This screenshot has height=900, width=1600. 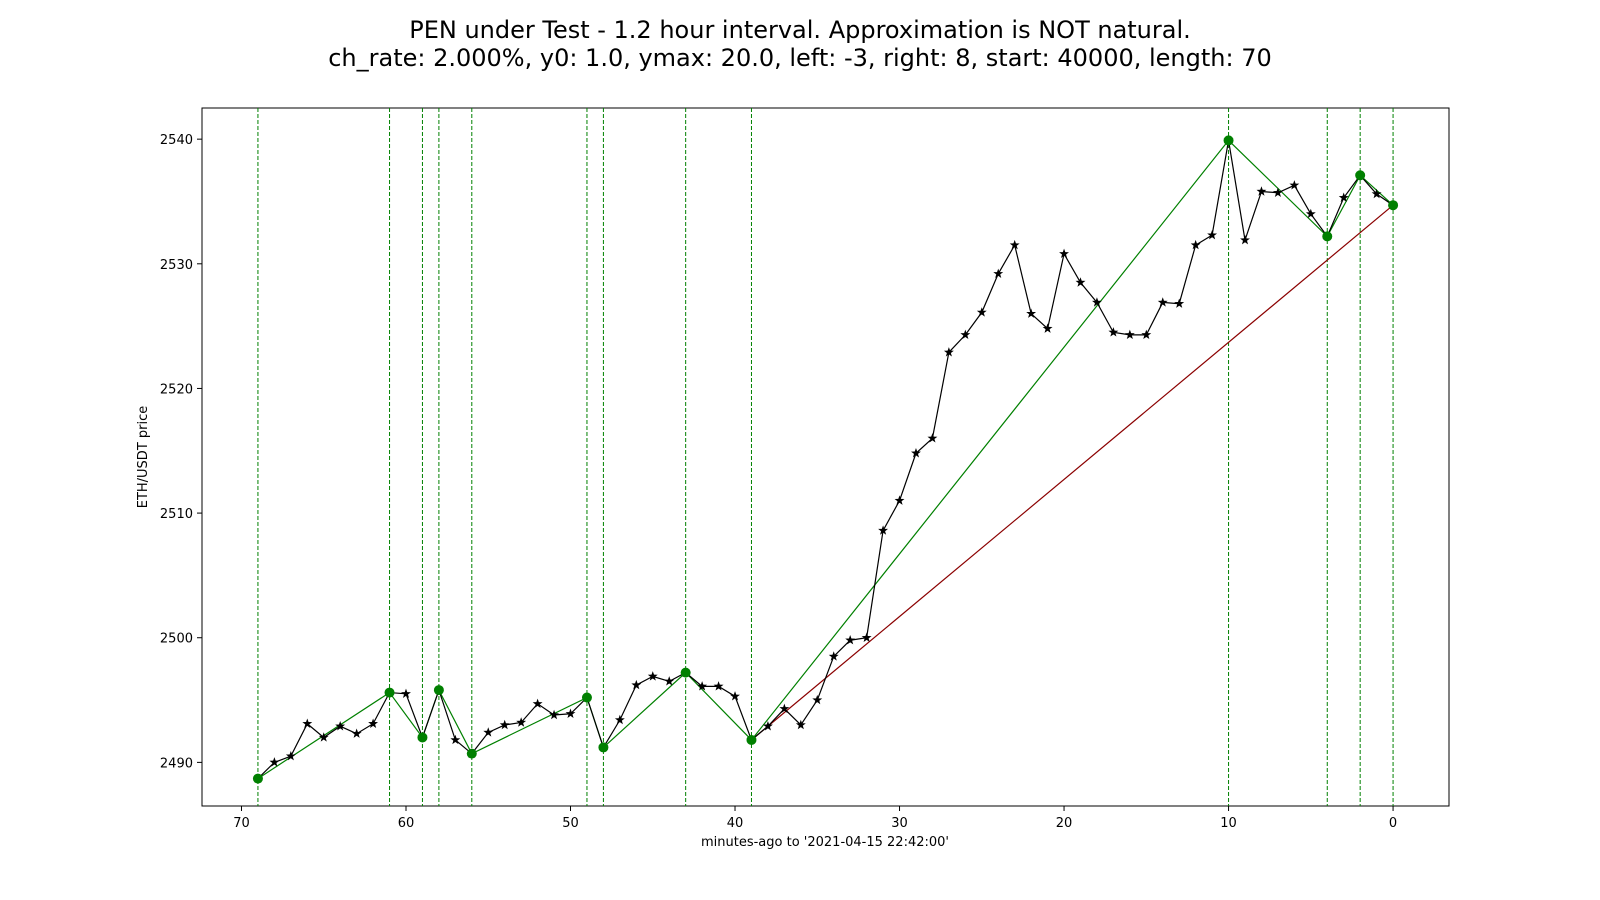 What do you see at coordinates (1393, 823) in the screenshot?
I see `x-tick-label: 0` at bounding box center [1393, 823].